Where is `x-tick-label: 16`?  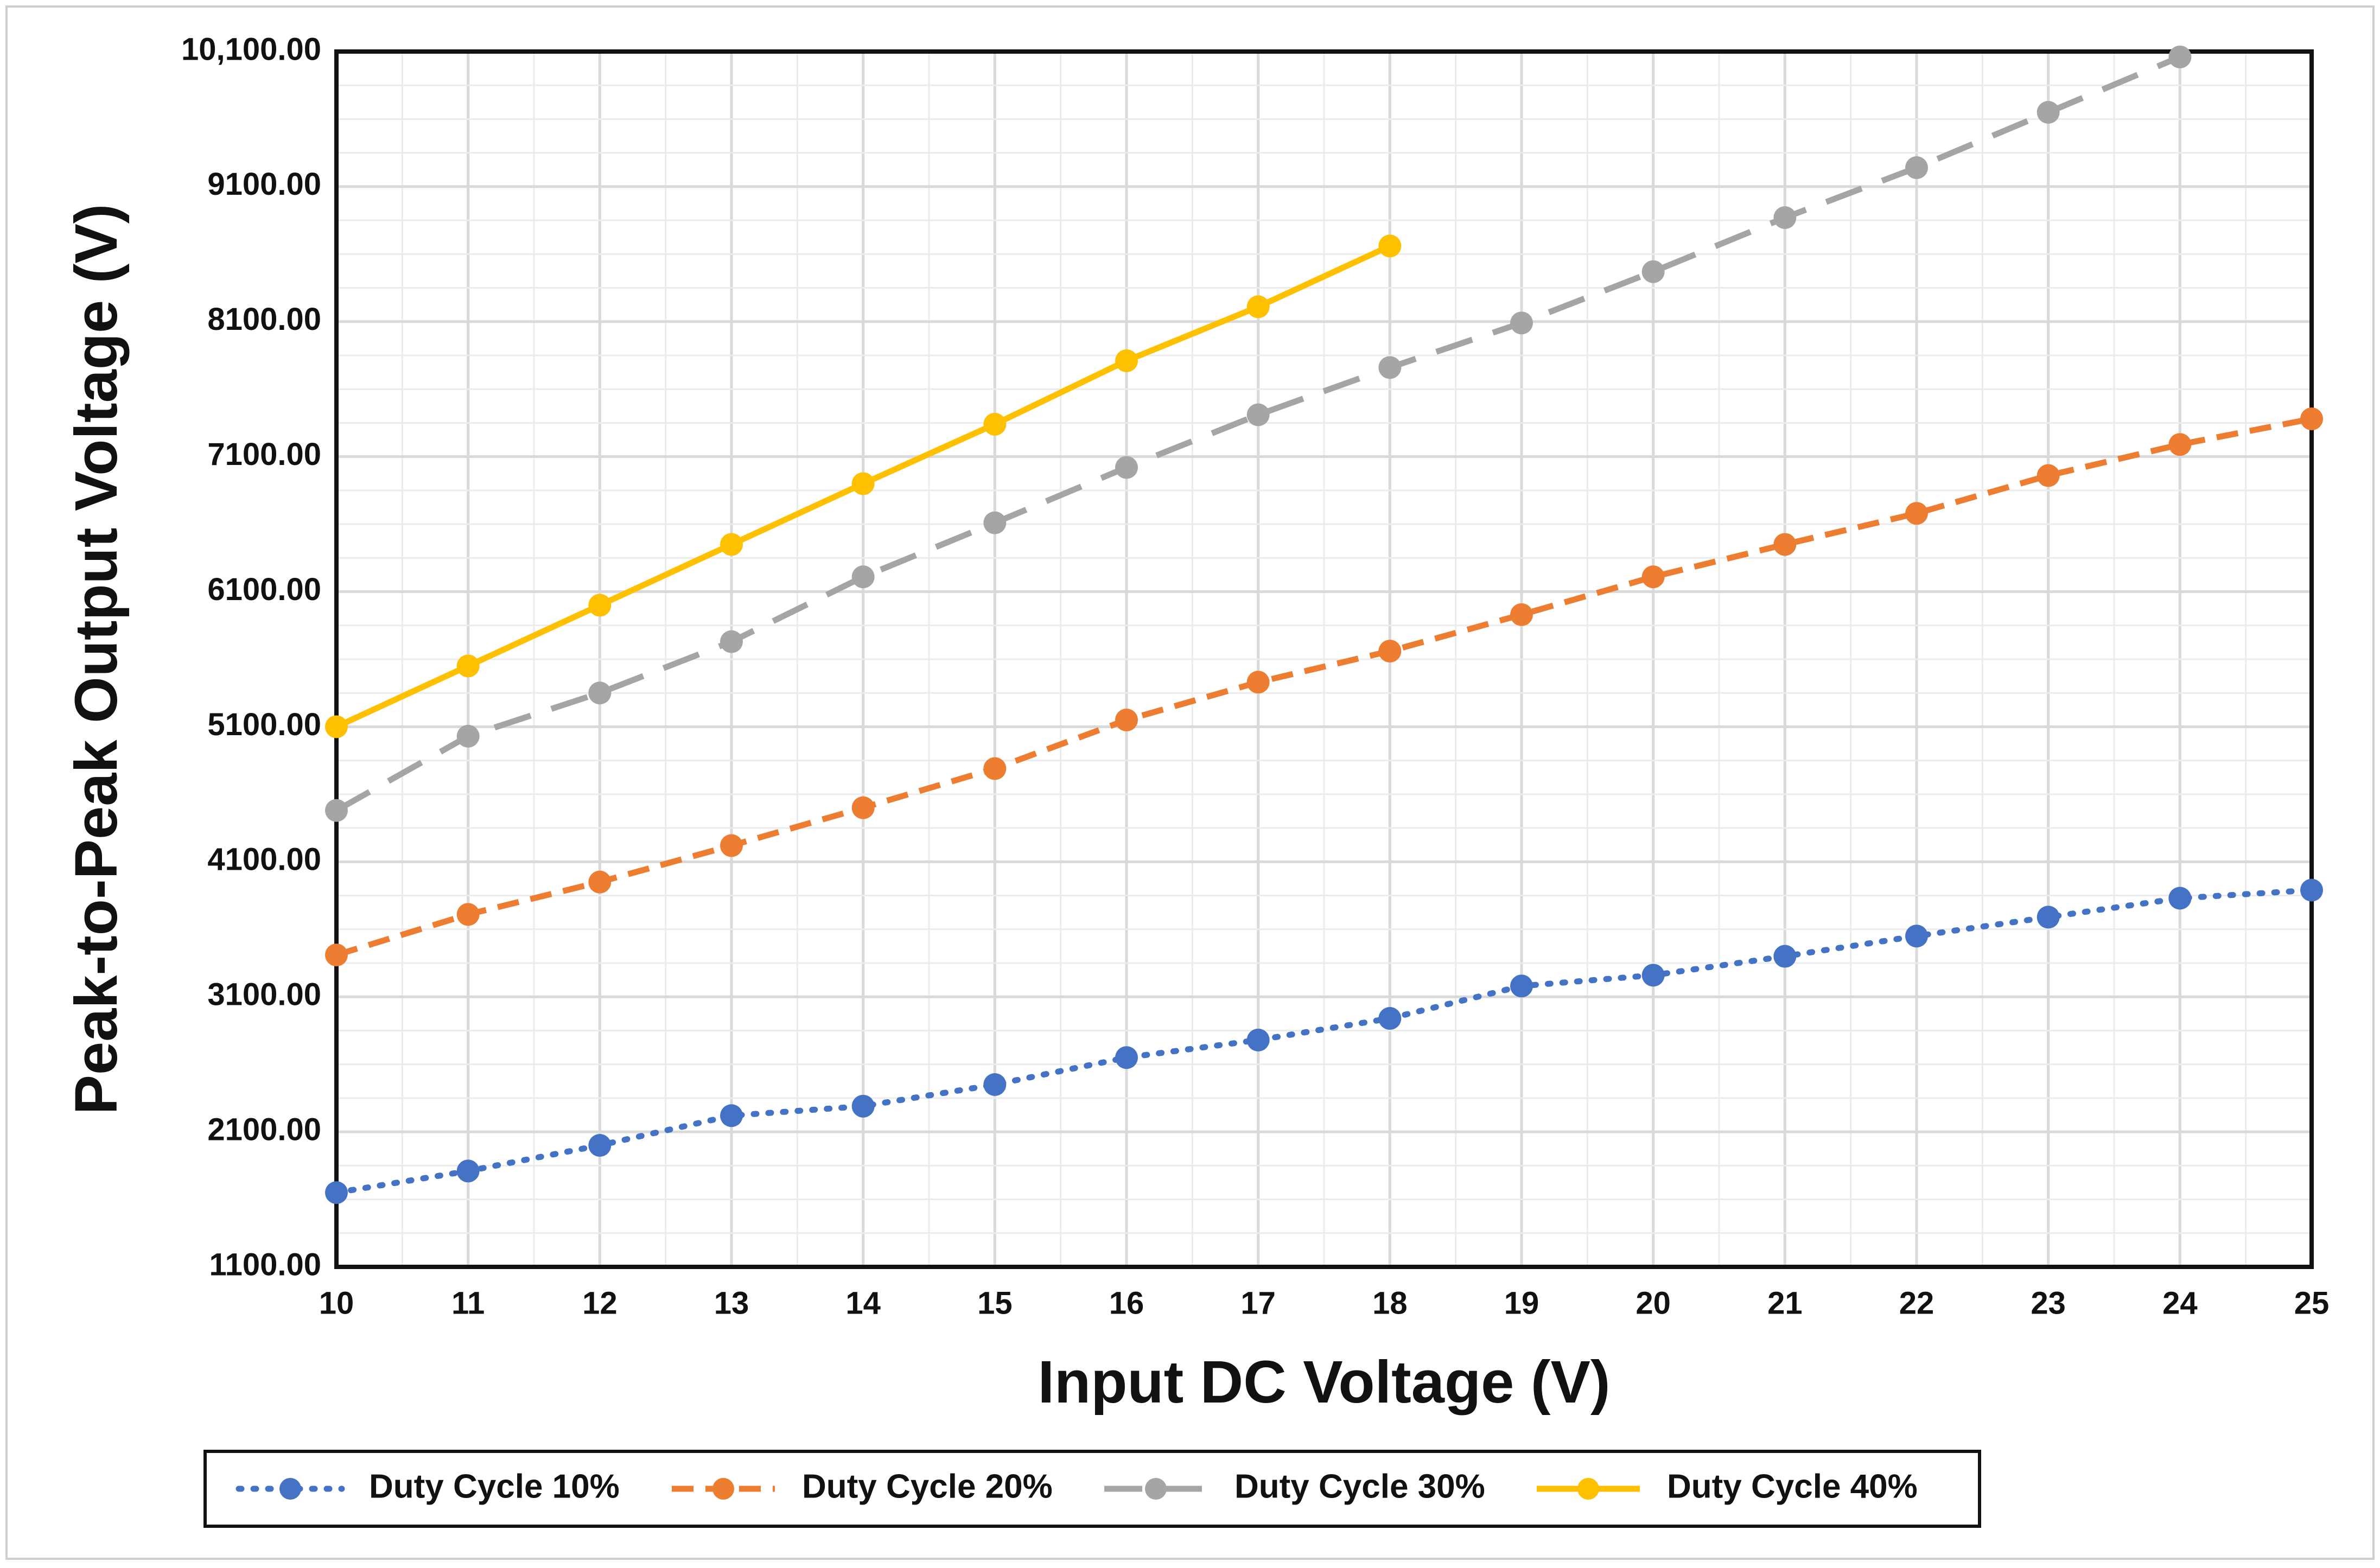
x-tick-label: 16 is located at coordinates (1126, 1303).